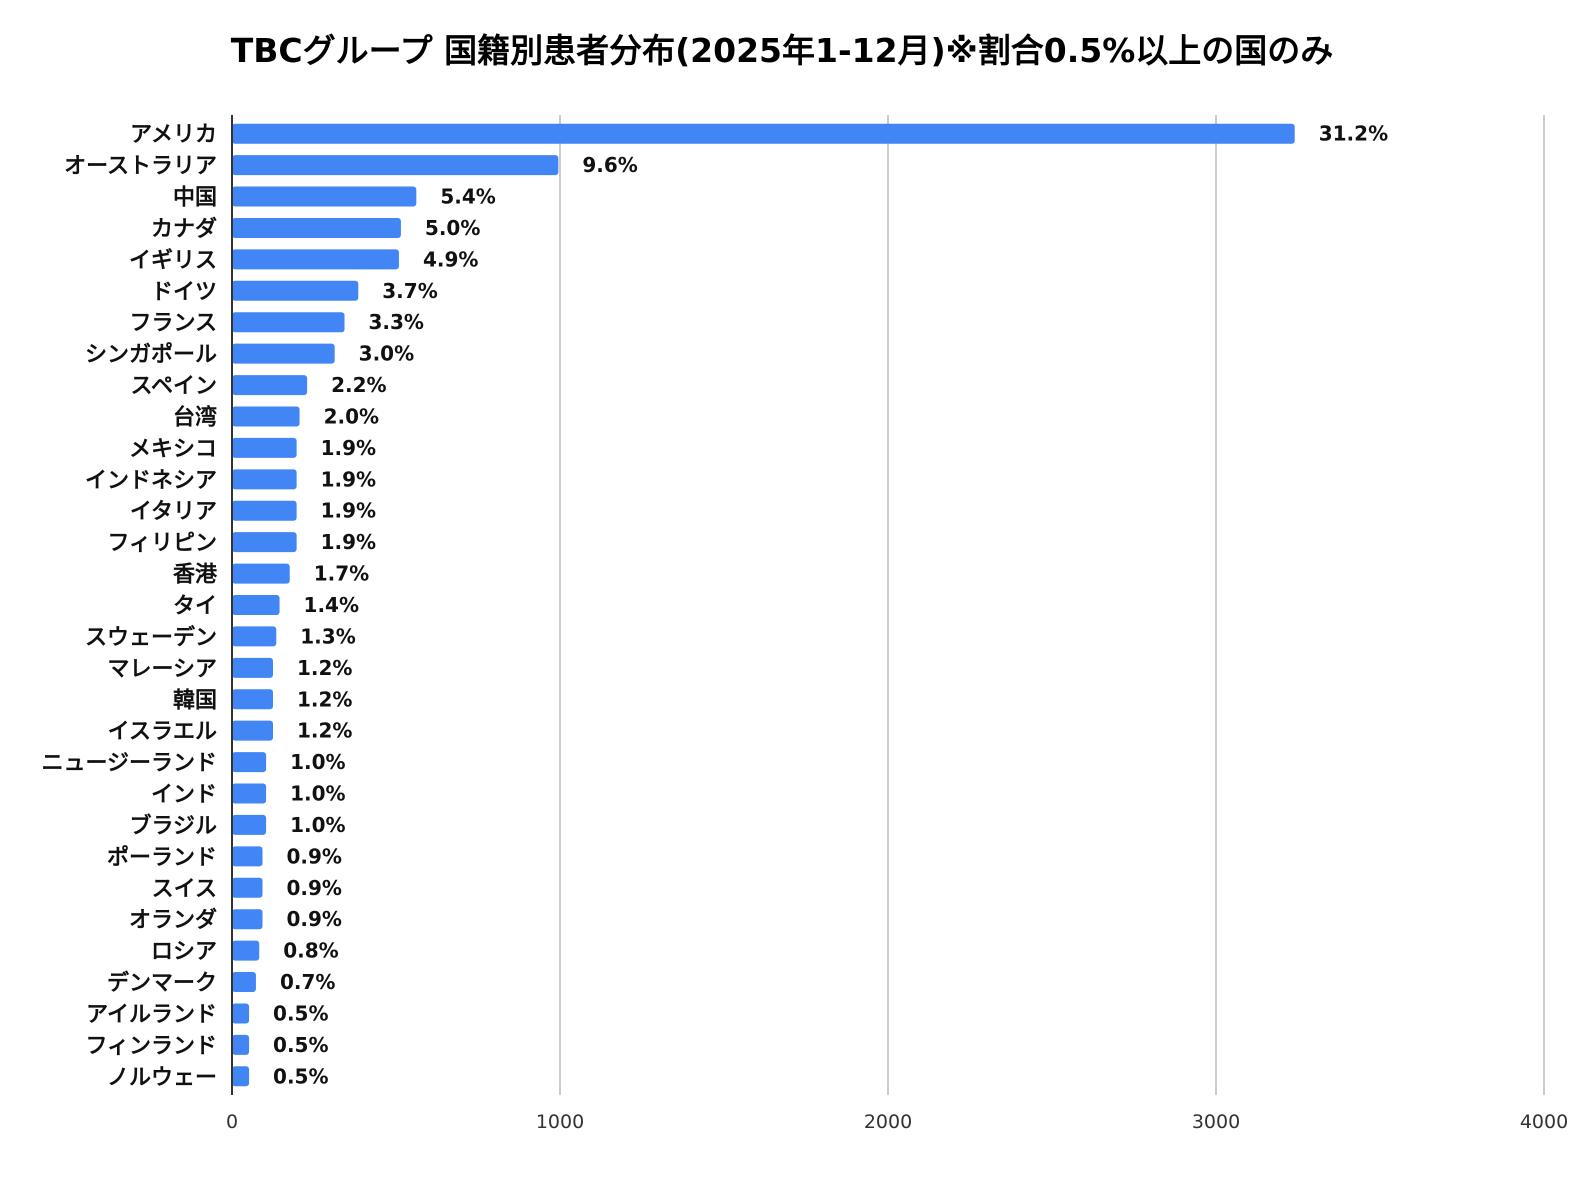 The image size is (1586, 1186). I want to click on data-label: 1.4%, so click(331, 605).